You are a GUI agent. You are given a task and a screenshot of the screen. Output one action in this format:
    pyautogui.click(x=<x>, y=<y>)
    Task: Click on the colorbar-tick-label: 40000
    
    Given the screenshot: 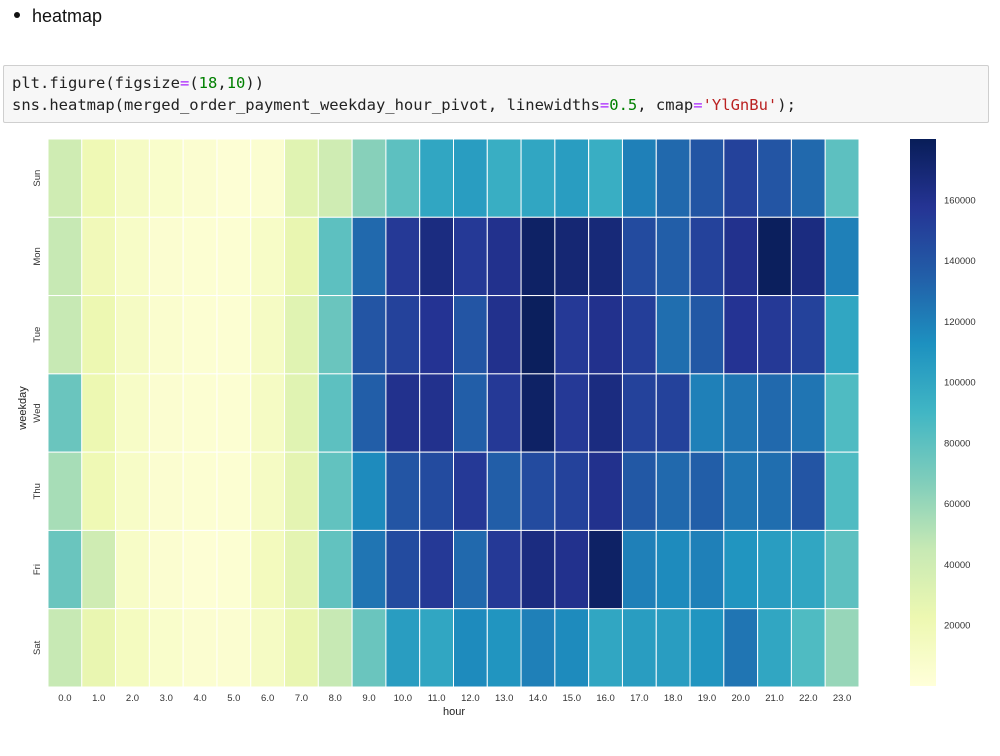 What is the action you would take?
    pyautogui.click(x=957, y=565)
    